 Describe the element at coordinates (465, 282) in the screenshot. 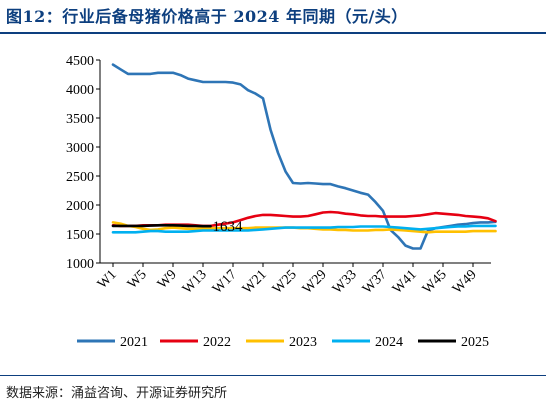

I see `x-tick-label: W49` at that location.